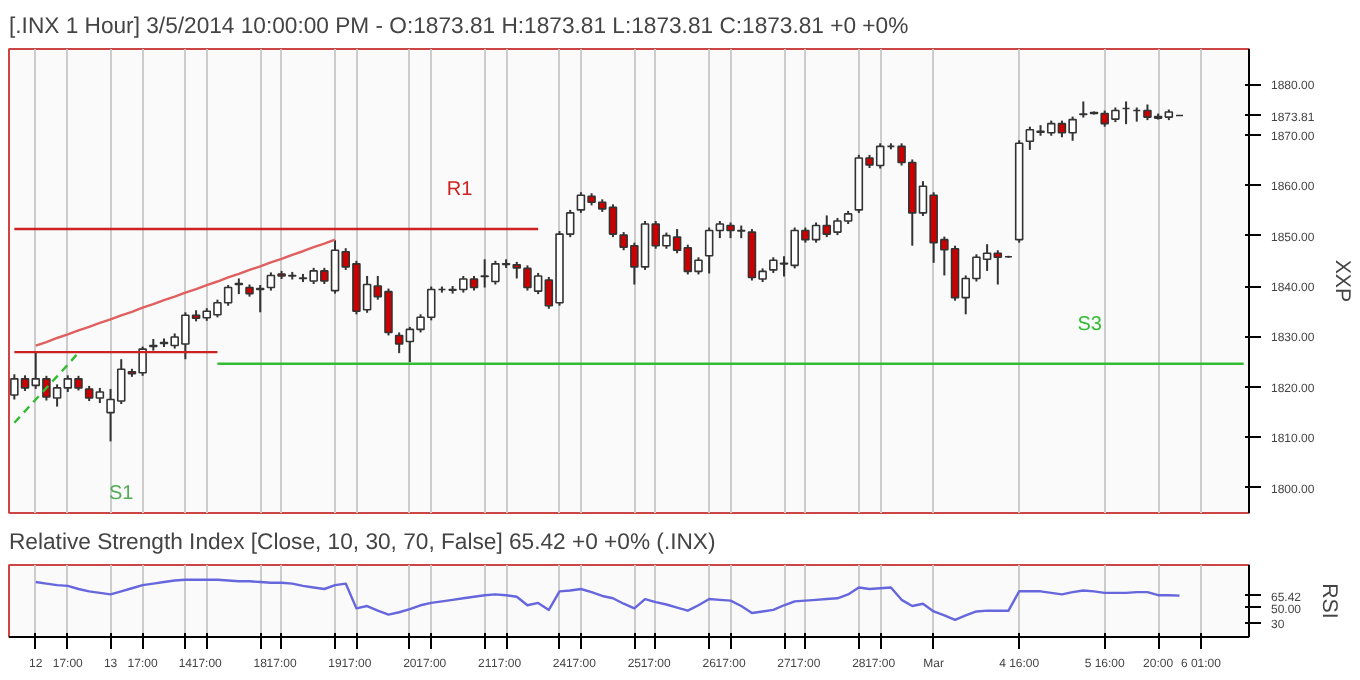 This screenshot has height=680, width=1360. Describe the element at coordinates (122, 494) in the screenshot. I see `annotation: S1` at that location.